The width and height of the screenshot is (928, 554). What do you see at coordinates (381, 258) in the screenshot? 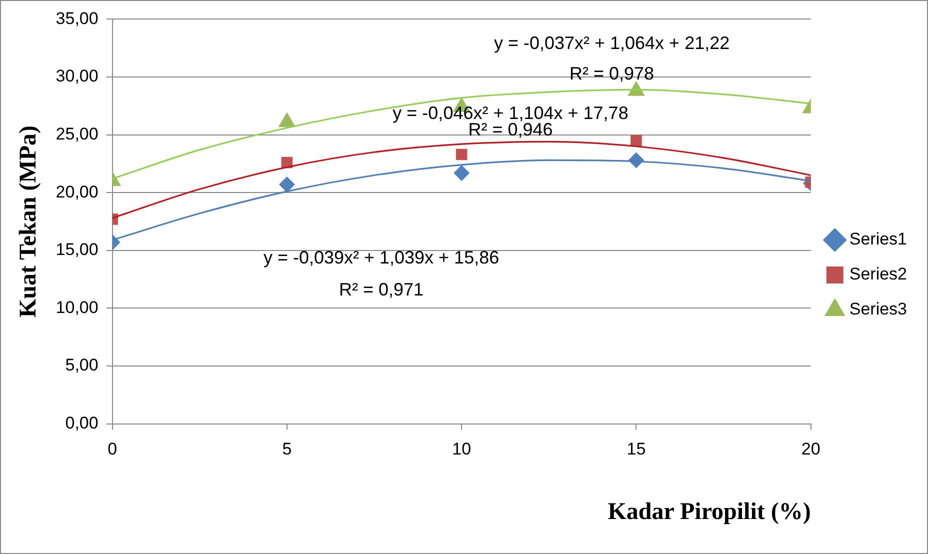
I see `annotation: y = -0,039x² + 1,039x + 15,86` at bounding box center [381, 258].